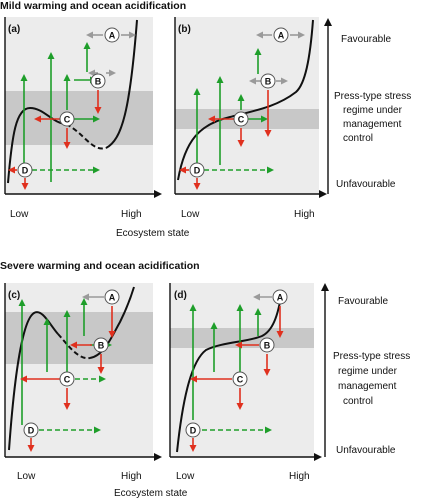 The width and height of the screenshot is (427, 500). I want to click on bottom-regime-line-4: control, so click(358, 401).